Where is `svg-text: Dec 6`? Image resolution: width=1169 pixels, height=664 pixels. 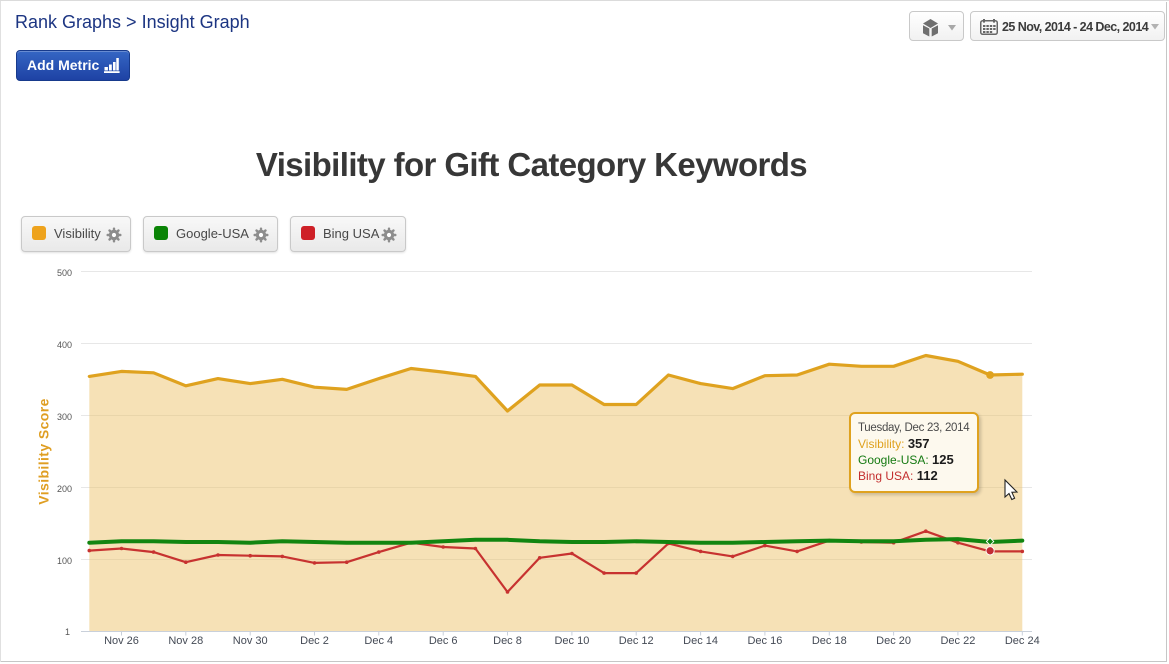
svg-text: Dec 6 is located at coordinates (443, 641).